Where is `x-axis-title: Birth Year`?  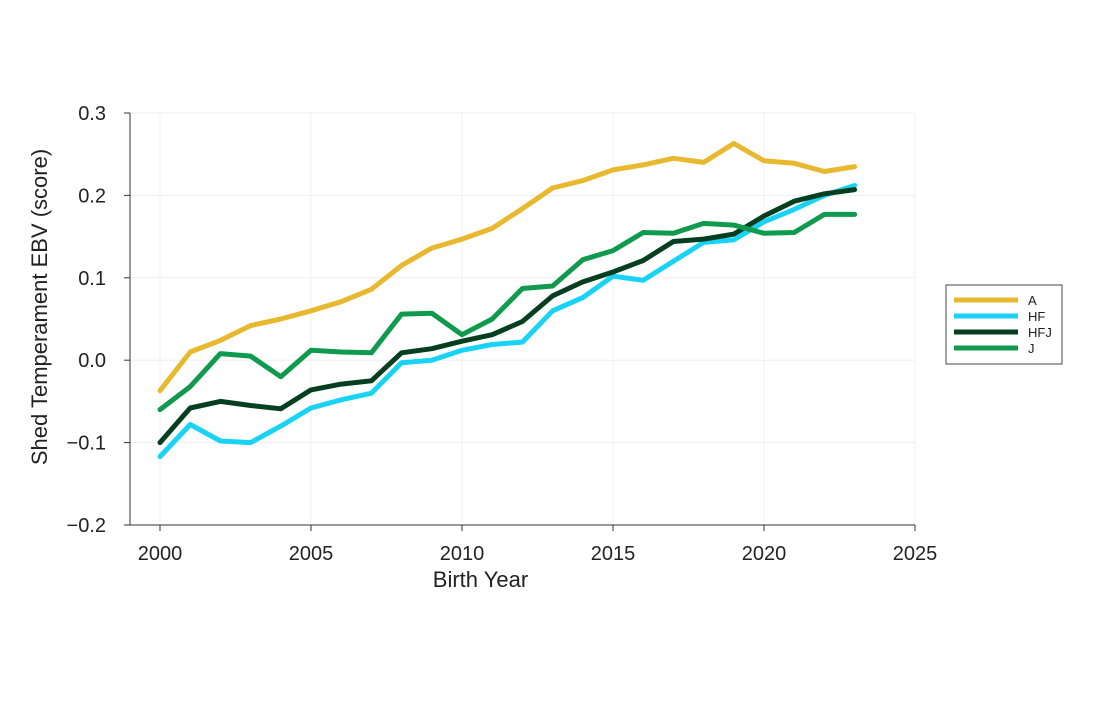
x-axis-title: Birth Year is located at coordinates (480, 579).